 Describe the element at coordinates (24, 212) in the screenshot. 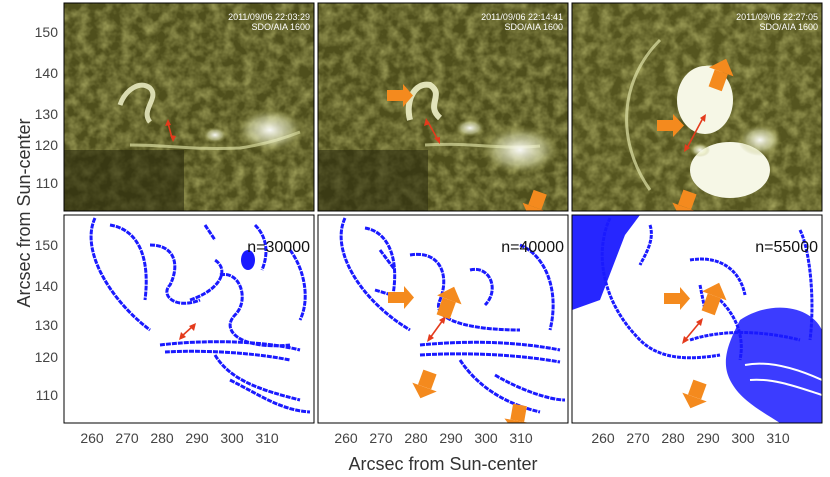

I see `y-axis-title: Arcsec from Sun-center` at that location.